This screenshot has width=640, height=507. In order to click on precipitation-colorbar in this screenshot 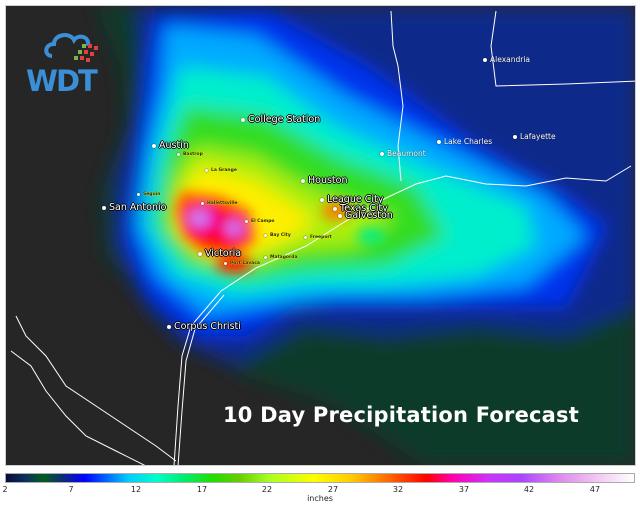, I will do `click(320, 478)`.